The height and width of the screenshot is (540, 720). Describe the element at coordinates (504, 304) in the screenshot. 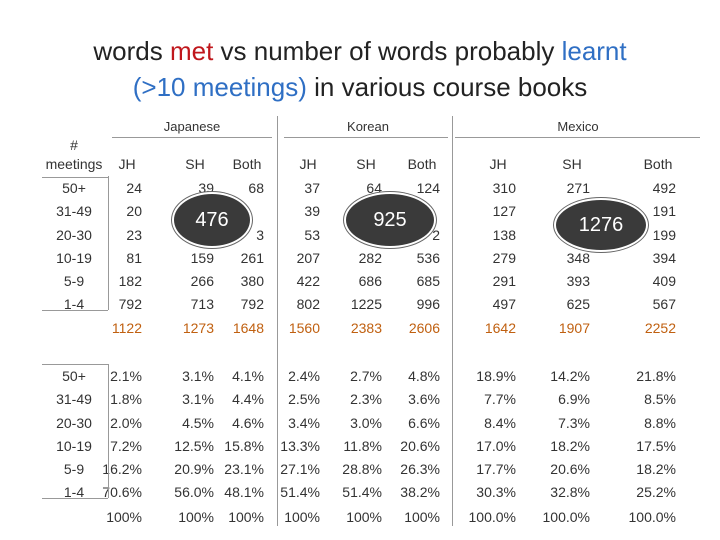

I see `count-cell: 497` at that location.